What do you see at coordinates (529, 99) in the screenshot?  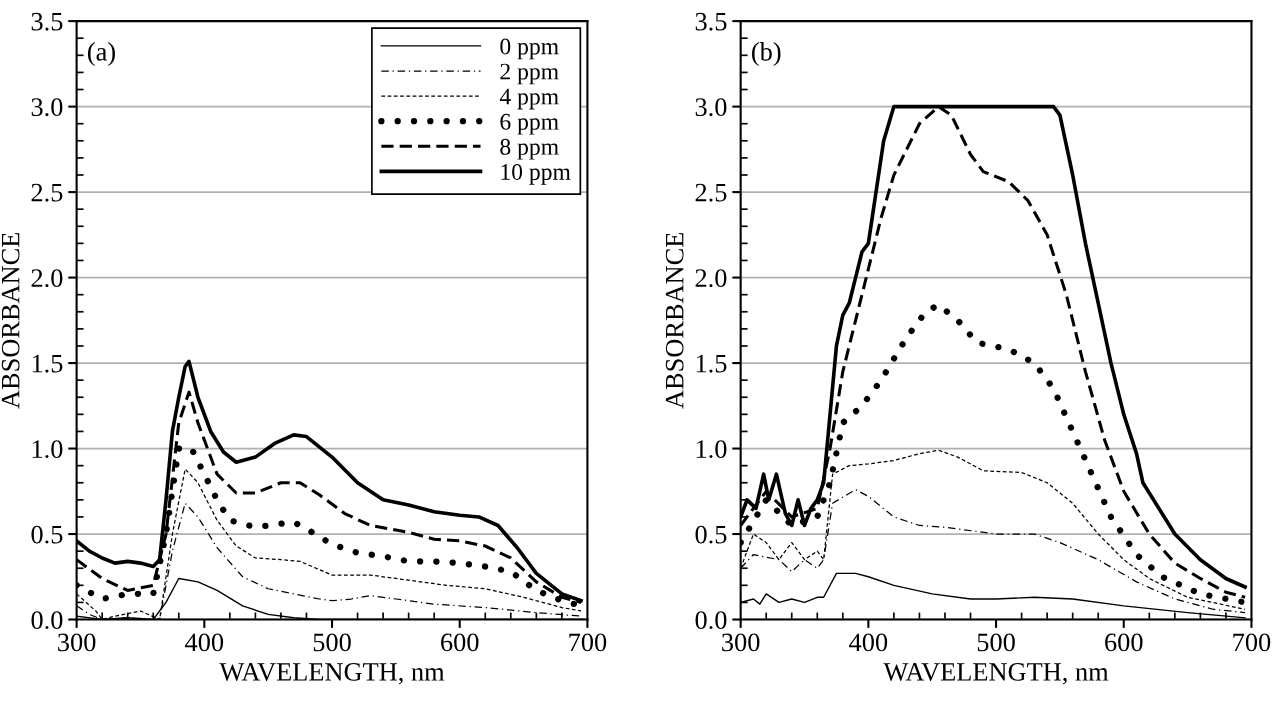 I see `legend-label: 4 ppm` at bounding box center [529, 99].